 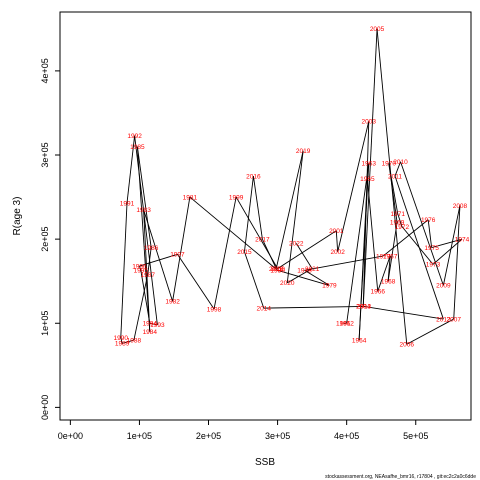 What do you see at coordinates (443, 319) in the screenshot?
I see `year-label: 2012` at bounding box center [443, 319].